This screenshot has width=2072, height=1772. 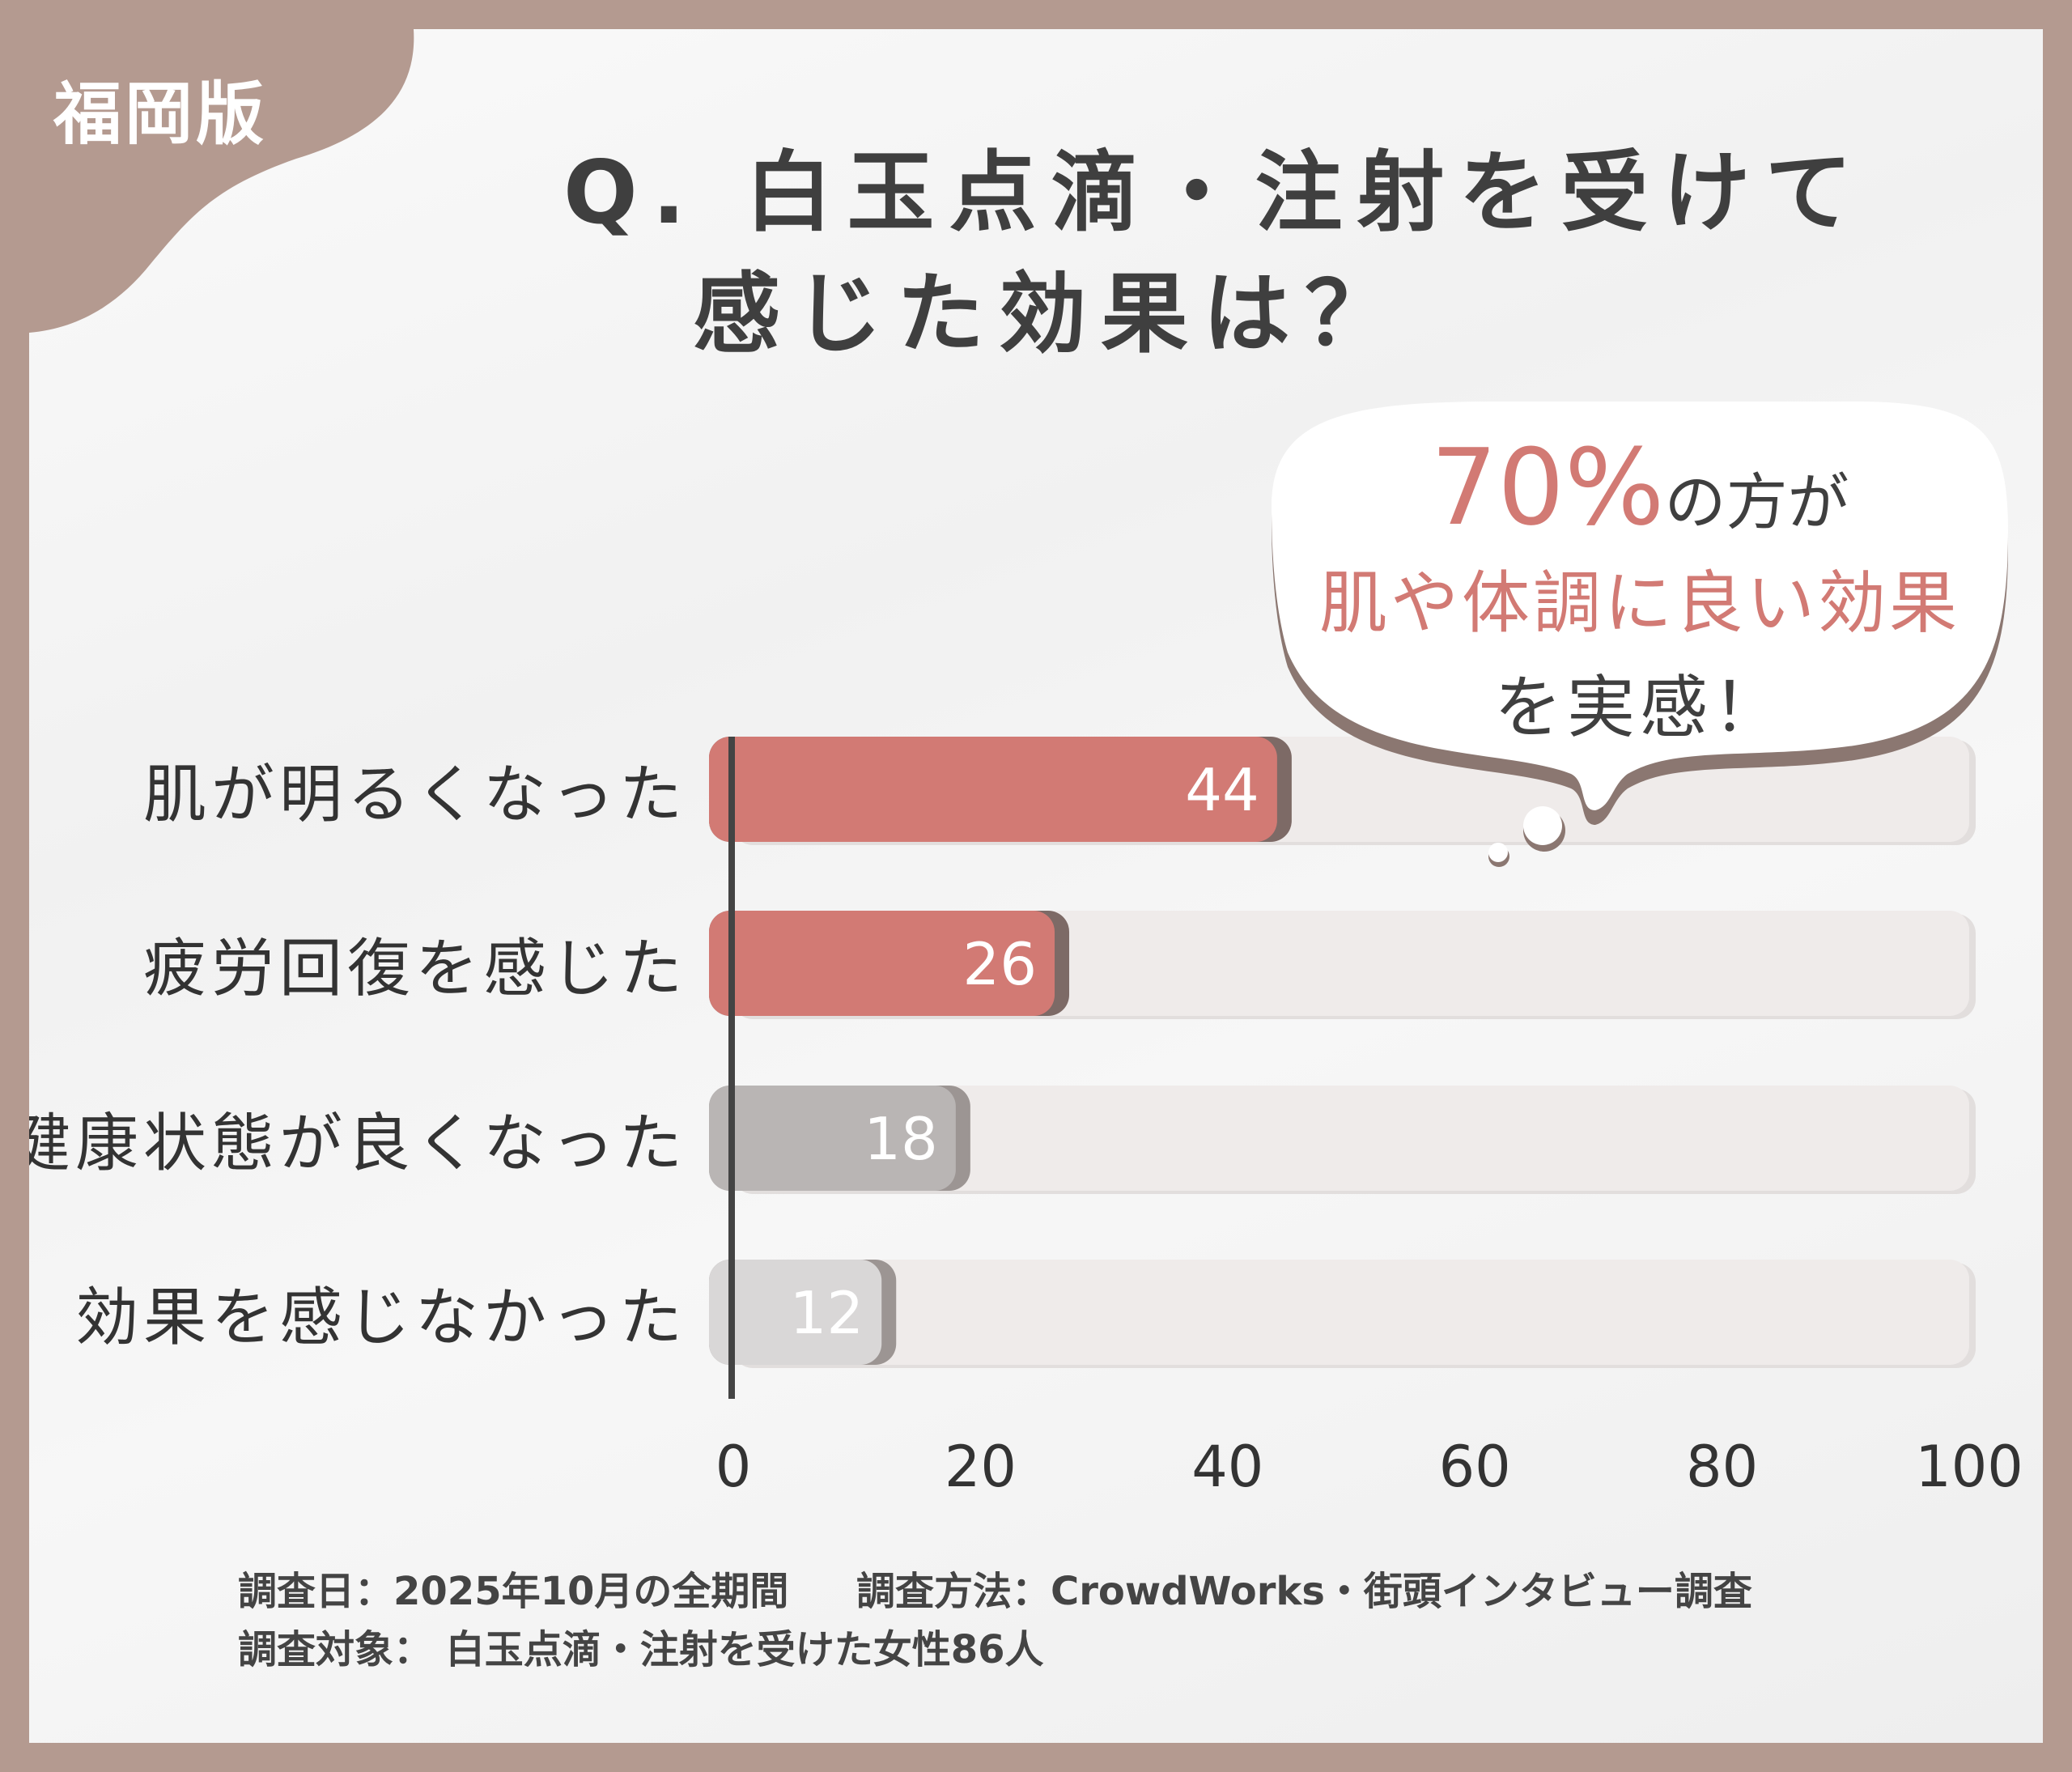 What do you see at coordinates (1474, 1467) in the screenshot?
I see `x-tick-label: 60` at bounding box center [1474, 1467].